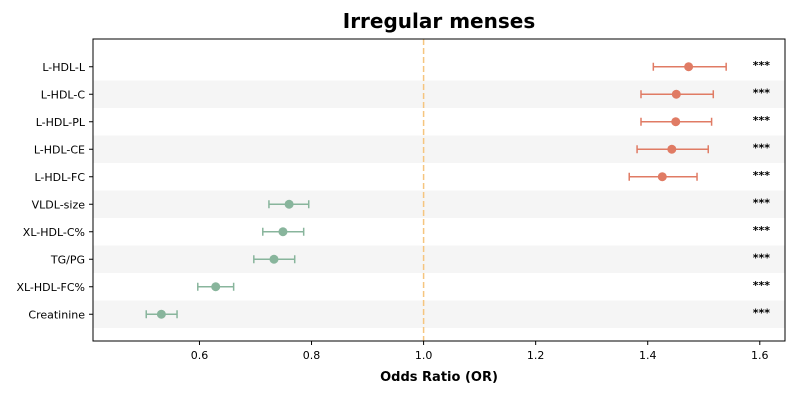  What do you see at coordinates (536, 355) in the screenshot?
I see `x-tick-label: 1.2` at bounding box center [536, 355].